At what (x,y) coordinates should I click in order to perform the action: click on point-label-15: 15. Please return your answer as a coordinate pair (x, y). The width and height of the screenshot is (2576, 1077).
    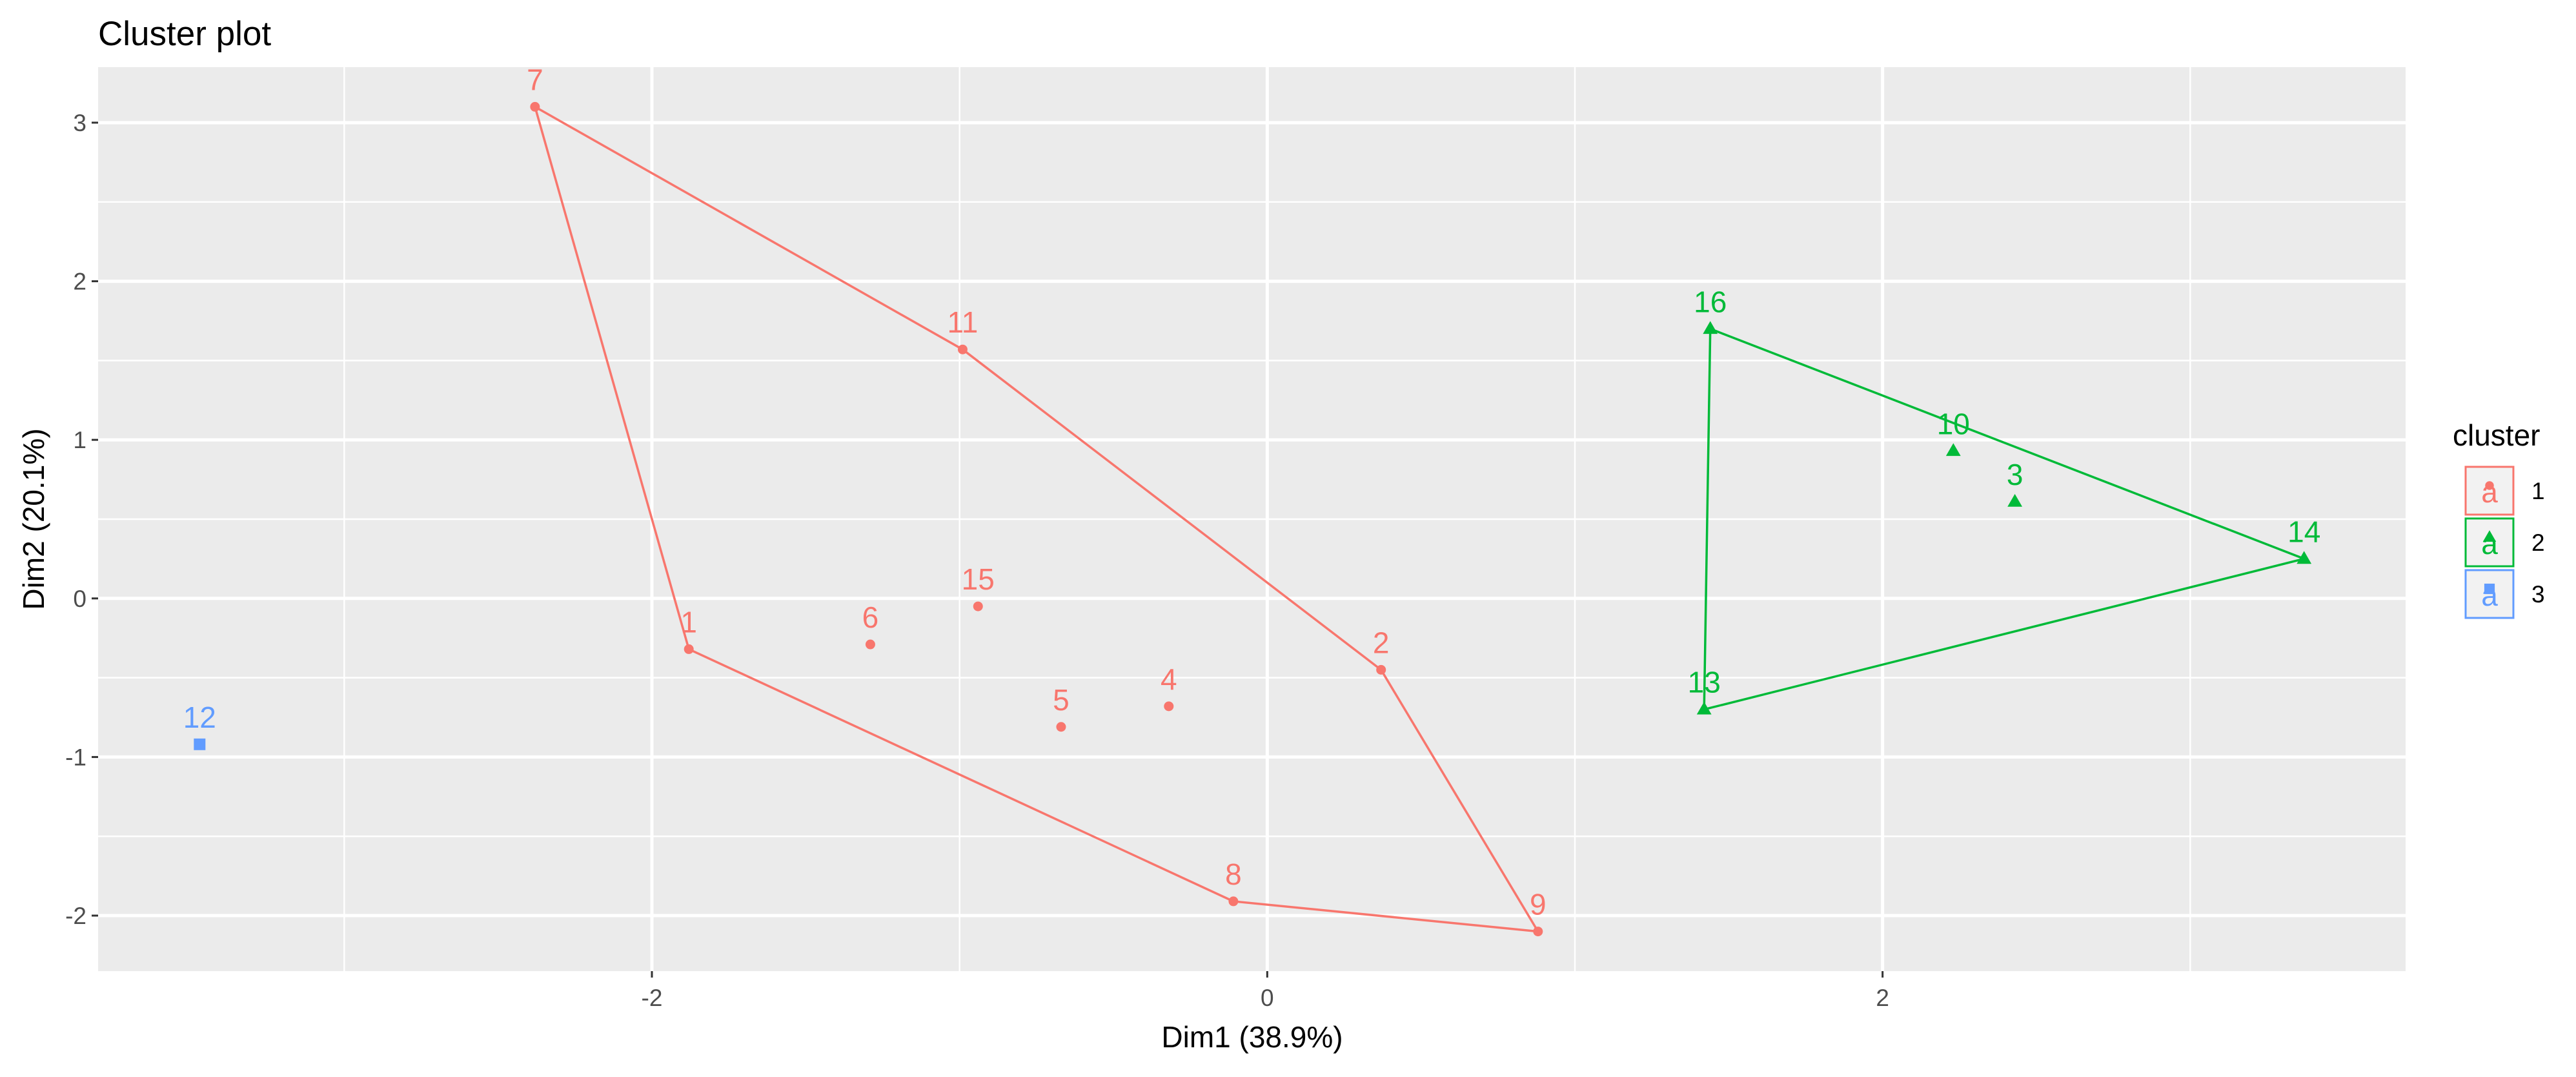
    Looking at the image, I should click on (978, 579).